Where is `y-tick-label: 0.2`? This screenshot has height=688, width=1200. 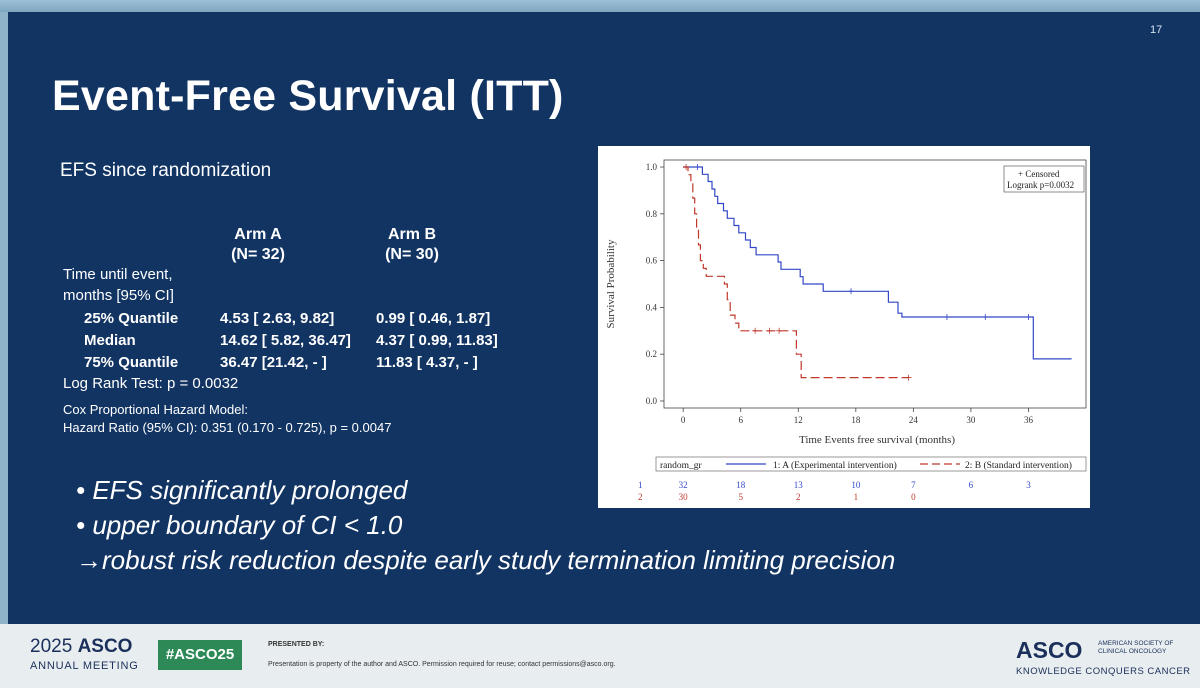 y-tick-label: 0.2 is located at coordinates (651, 354).